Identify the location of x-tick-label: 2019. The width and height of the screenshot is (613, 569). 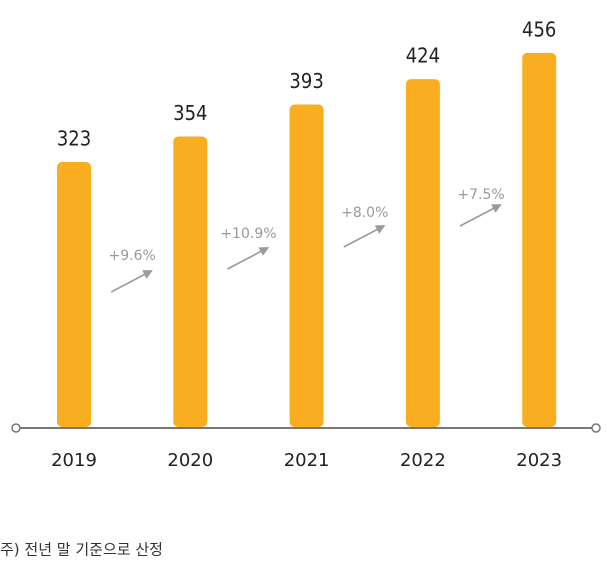
(74, 460).